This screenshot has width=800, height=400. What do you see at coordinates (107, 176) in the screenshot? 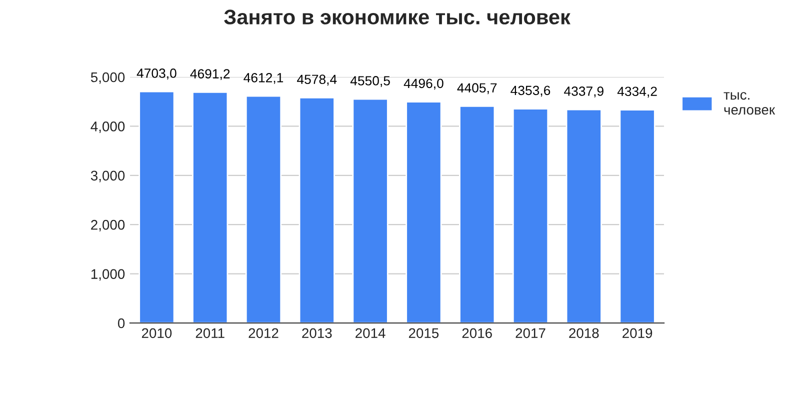
I see `y-tick-label: 3,000` at bounding box center [107, 176].